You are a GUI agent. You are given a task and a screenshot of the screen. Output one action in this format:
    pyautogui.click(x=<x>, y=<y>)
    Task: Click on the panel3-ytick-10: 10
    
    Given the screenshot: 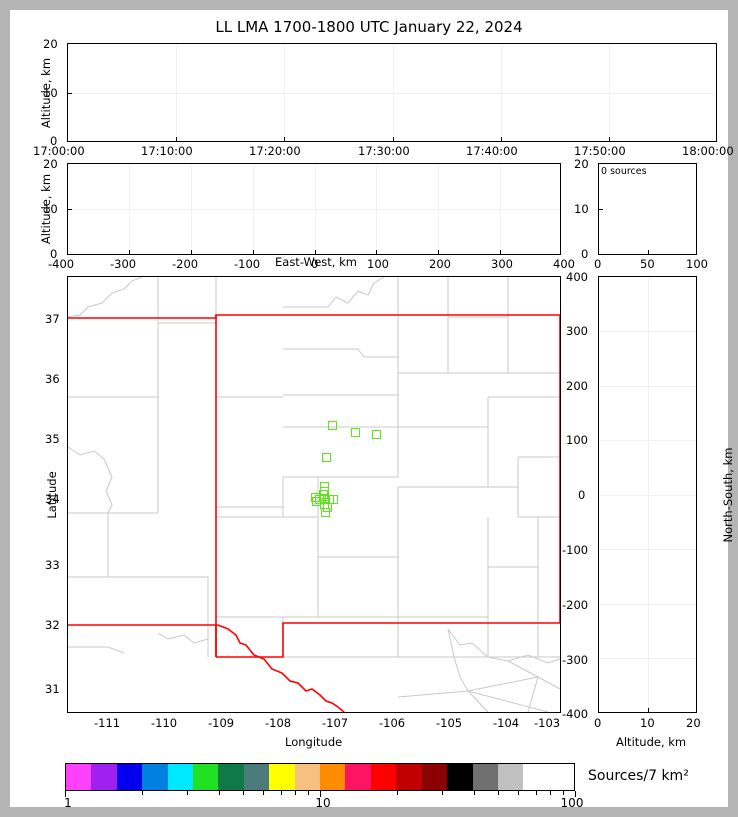 What is the action you would take?
    pyautogui.click(x=581, y=209)
    